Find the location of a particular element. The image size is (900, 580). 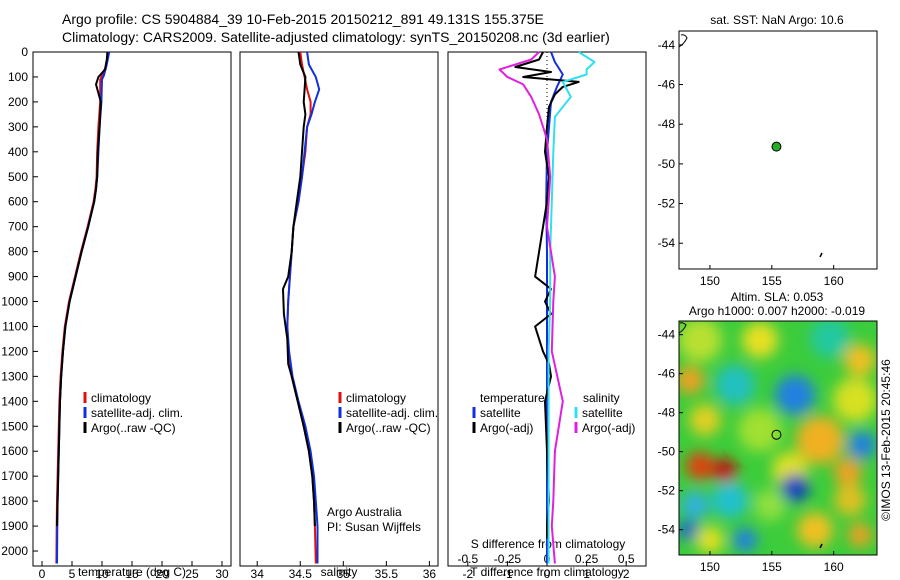

depth-tick-label: 1400 is located at coordinates (14, 401).